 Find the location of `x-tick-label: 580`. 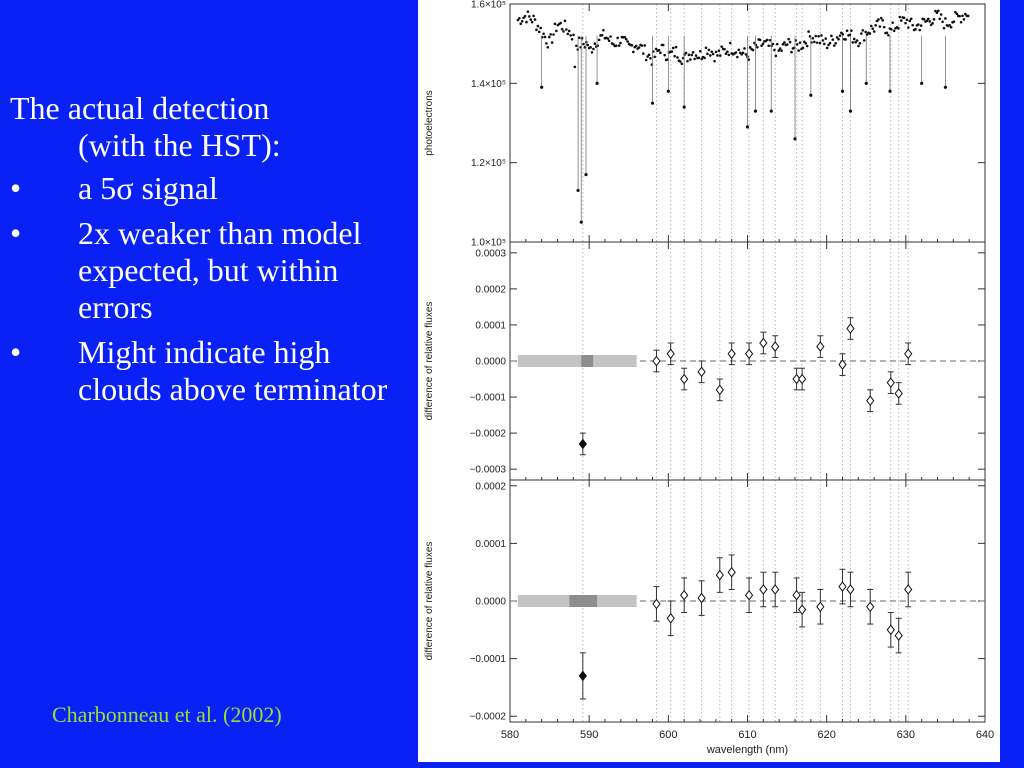

x-tick-label: 580 is located at coordinates (510, 735).